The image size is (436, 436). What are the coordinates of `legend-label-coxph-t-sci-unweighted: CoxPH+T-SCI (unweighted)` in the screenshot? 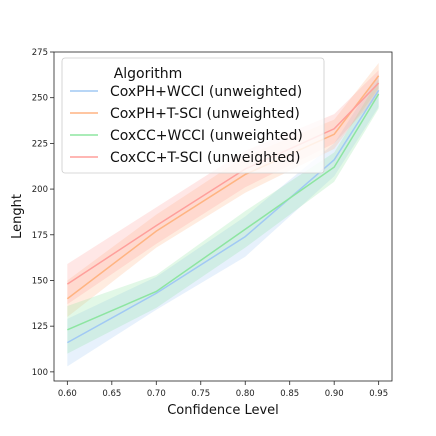 It's located at (205, 114).